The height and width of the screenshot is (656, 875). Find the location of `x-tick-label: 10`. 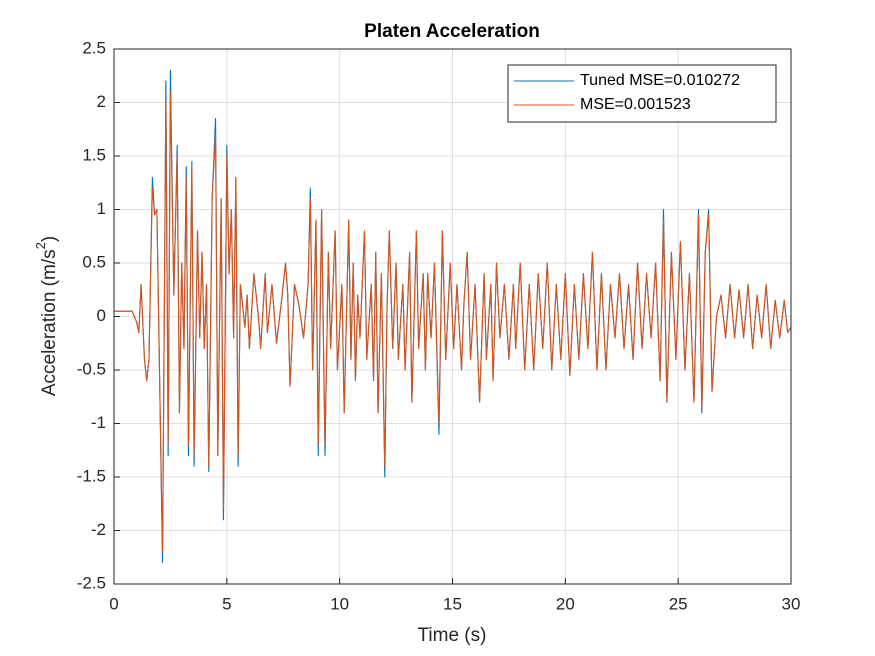

x-tick-label: 10 is located at coordinates (339, 603).